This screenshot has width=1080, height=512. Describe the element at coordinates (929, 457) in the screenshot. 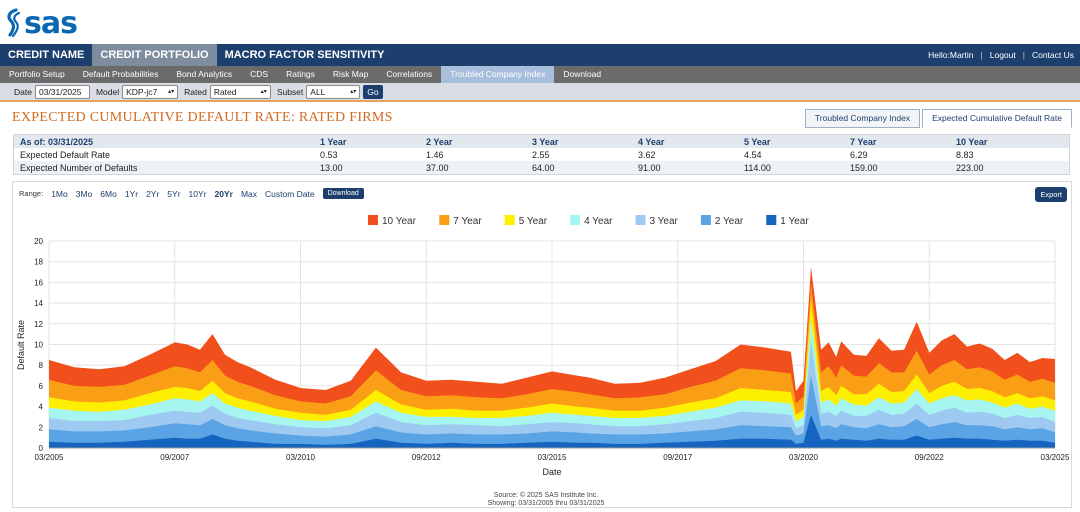

I see `x-tick-label: 09/2022` at that location.